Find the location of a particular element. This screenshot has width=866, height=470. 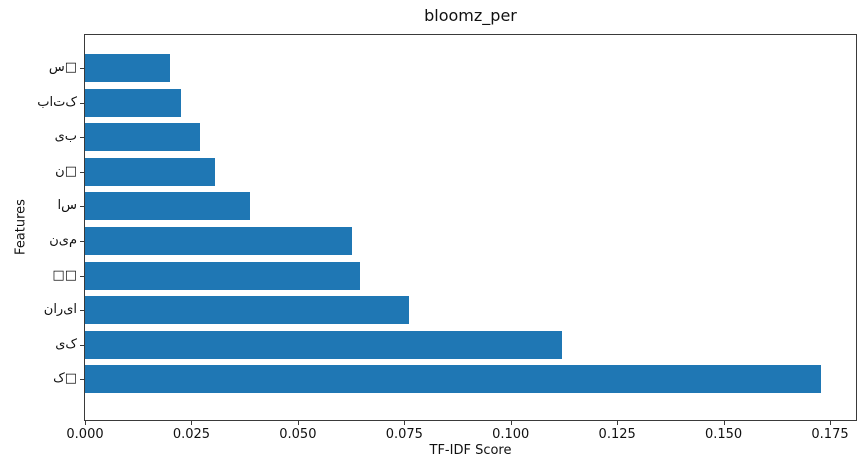

x-tick-label: 0.175 is located at coordinates (830, 434).